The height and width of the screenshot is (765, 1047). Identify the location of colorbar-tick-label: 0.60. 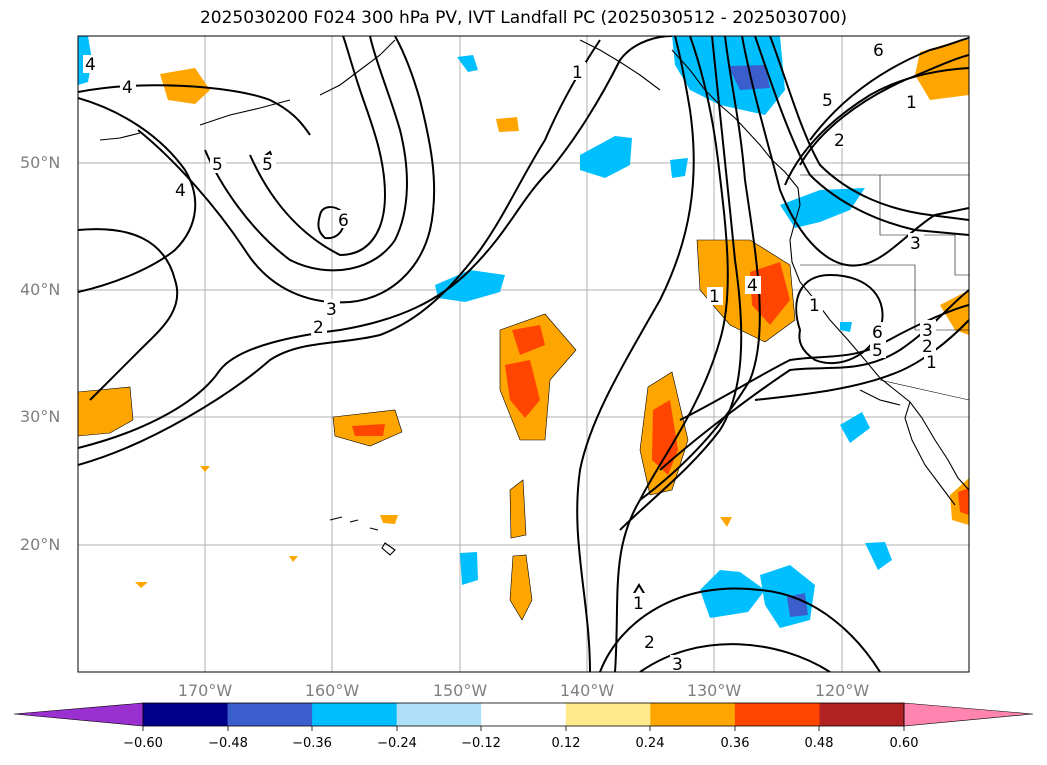
(904, 743).